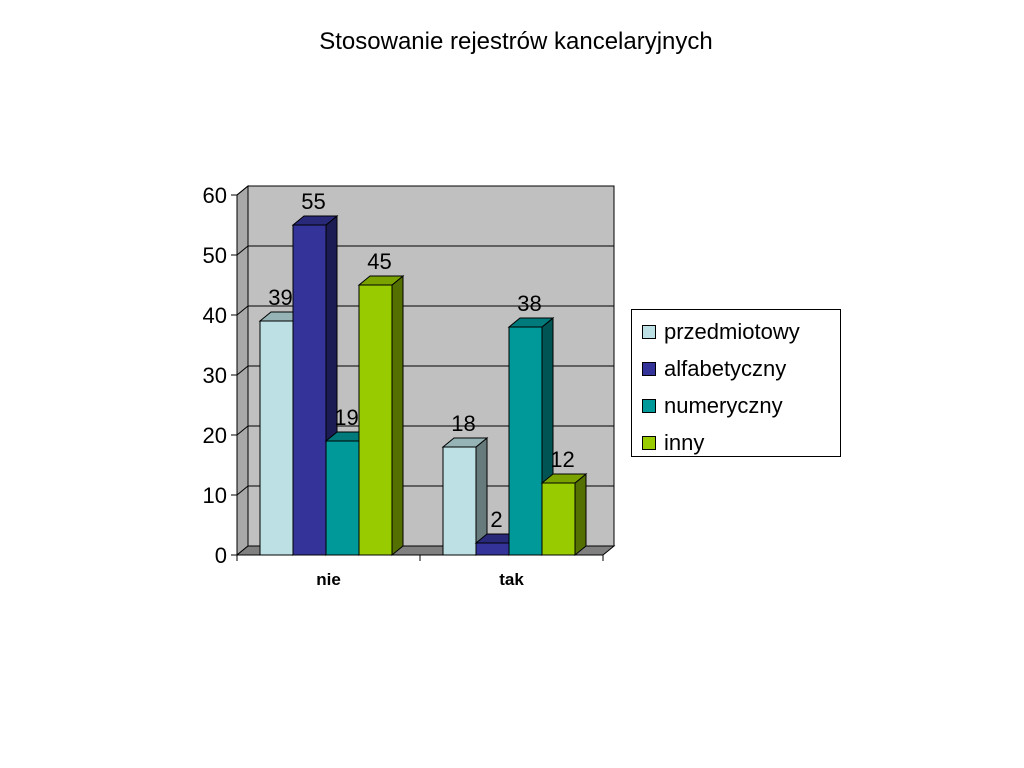  Describe the element at coordinates (215, 435) in the screenshot. I see `y-tick-label: 20` at that location.